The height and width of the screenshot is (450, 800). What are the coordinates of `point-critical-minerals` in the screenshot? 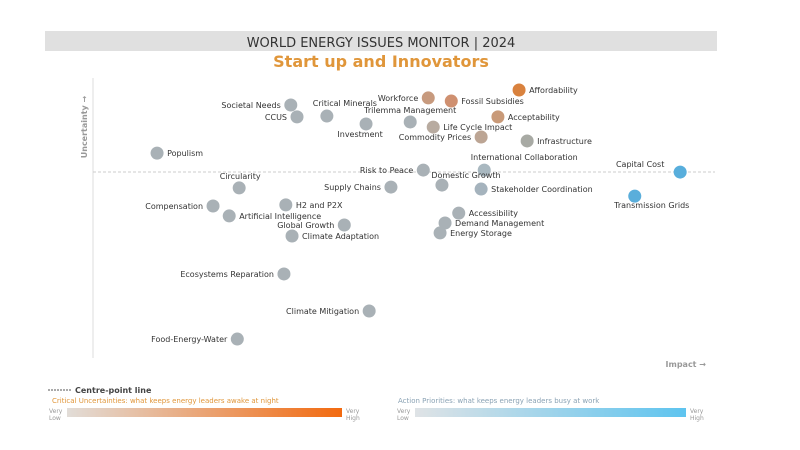 It's located at (327, 116).